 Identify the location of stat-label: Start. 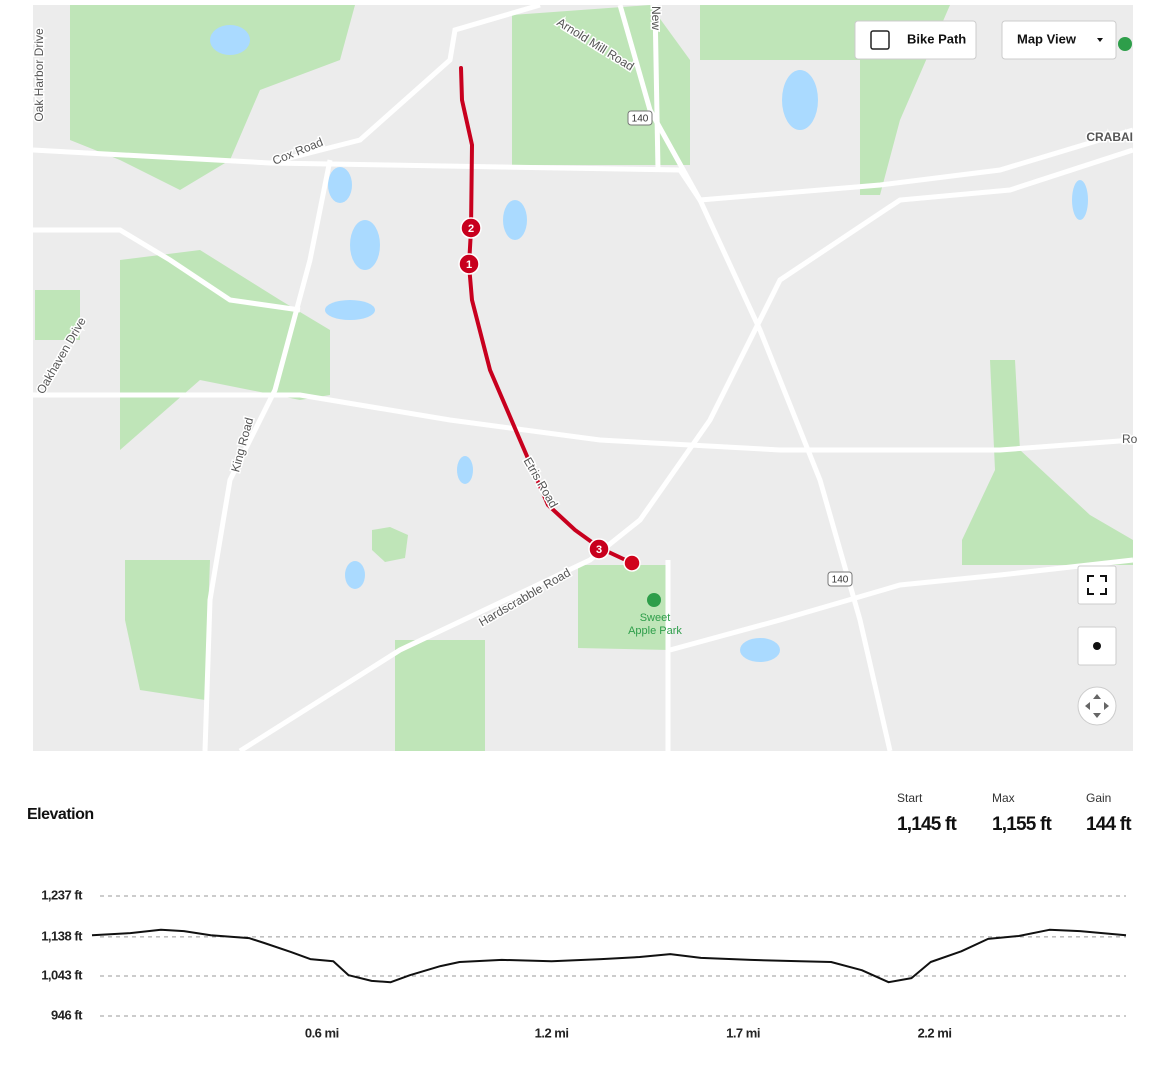
(910, 798).